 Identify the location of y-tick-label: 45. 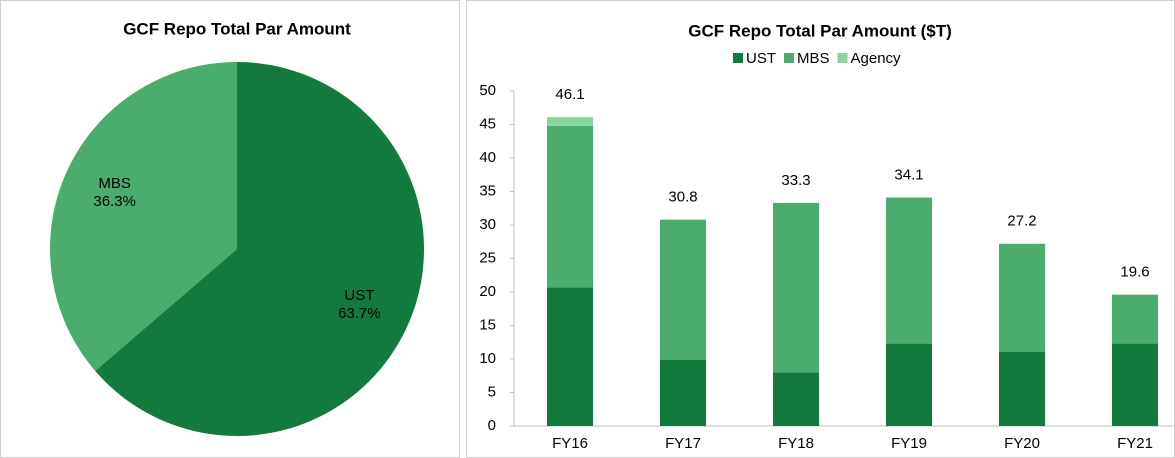
(487, 123).